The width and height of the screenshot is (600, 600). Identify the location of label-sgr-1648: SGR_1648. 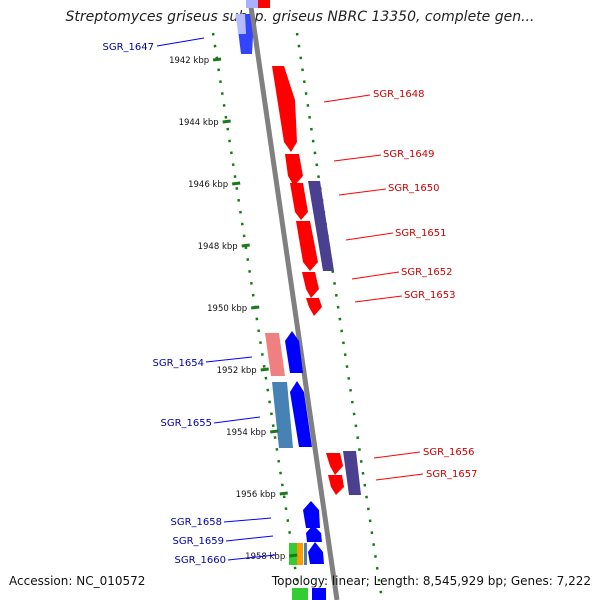
(399, 94).